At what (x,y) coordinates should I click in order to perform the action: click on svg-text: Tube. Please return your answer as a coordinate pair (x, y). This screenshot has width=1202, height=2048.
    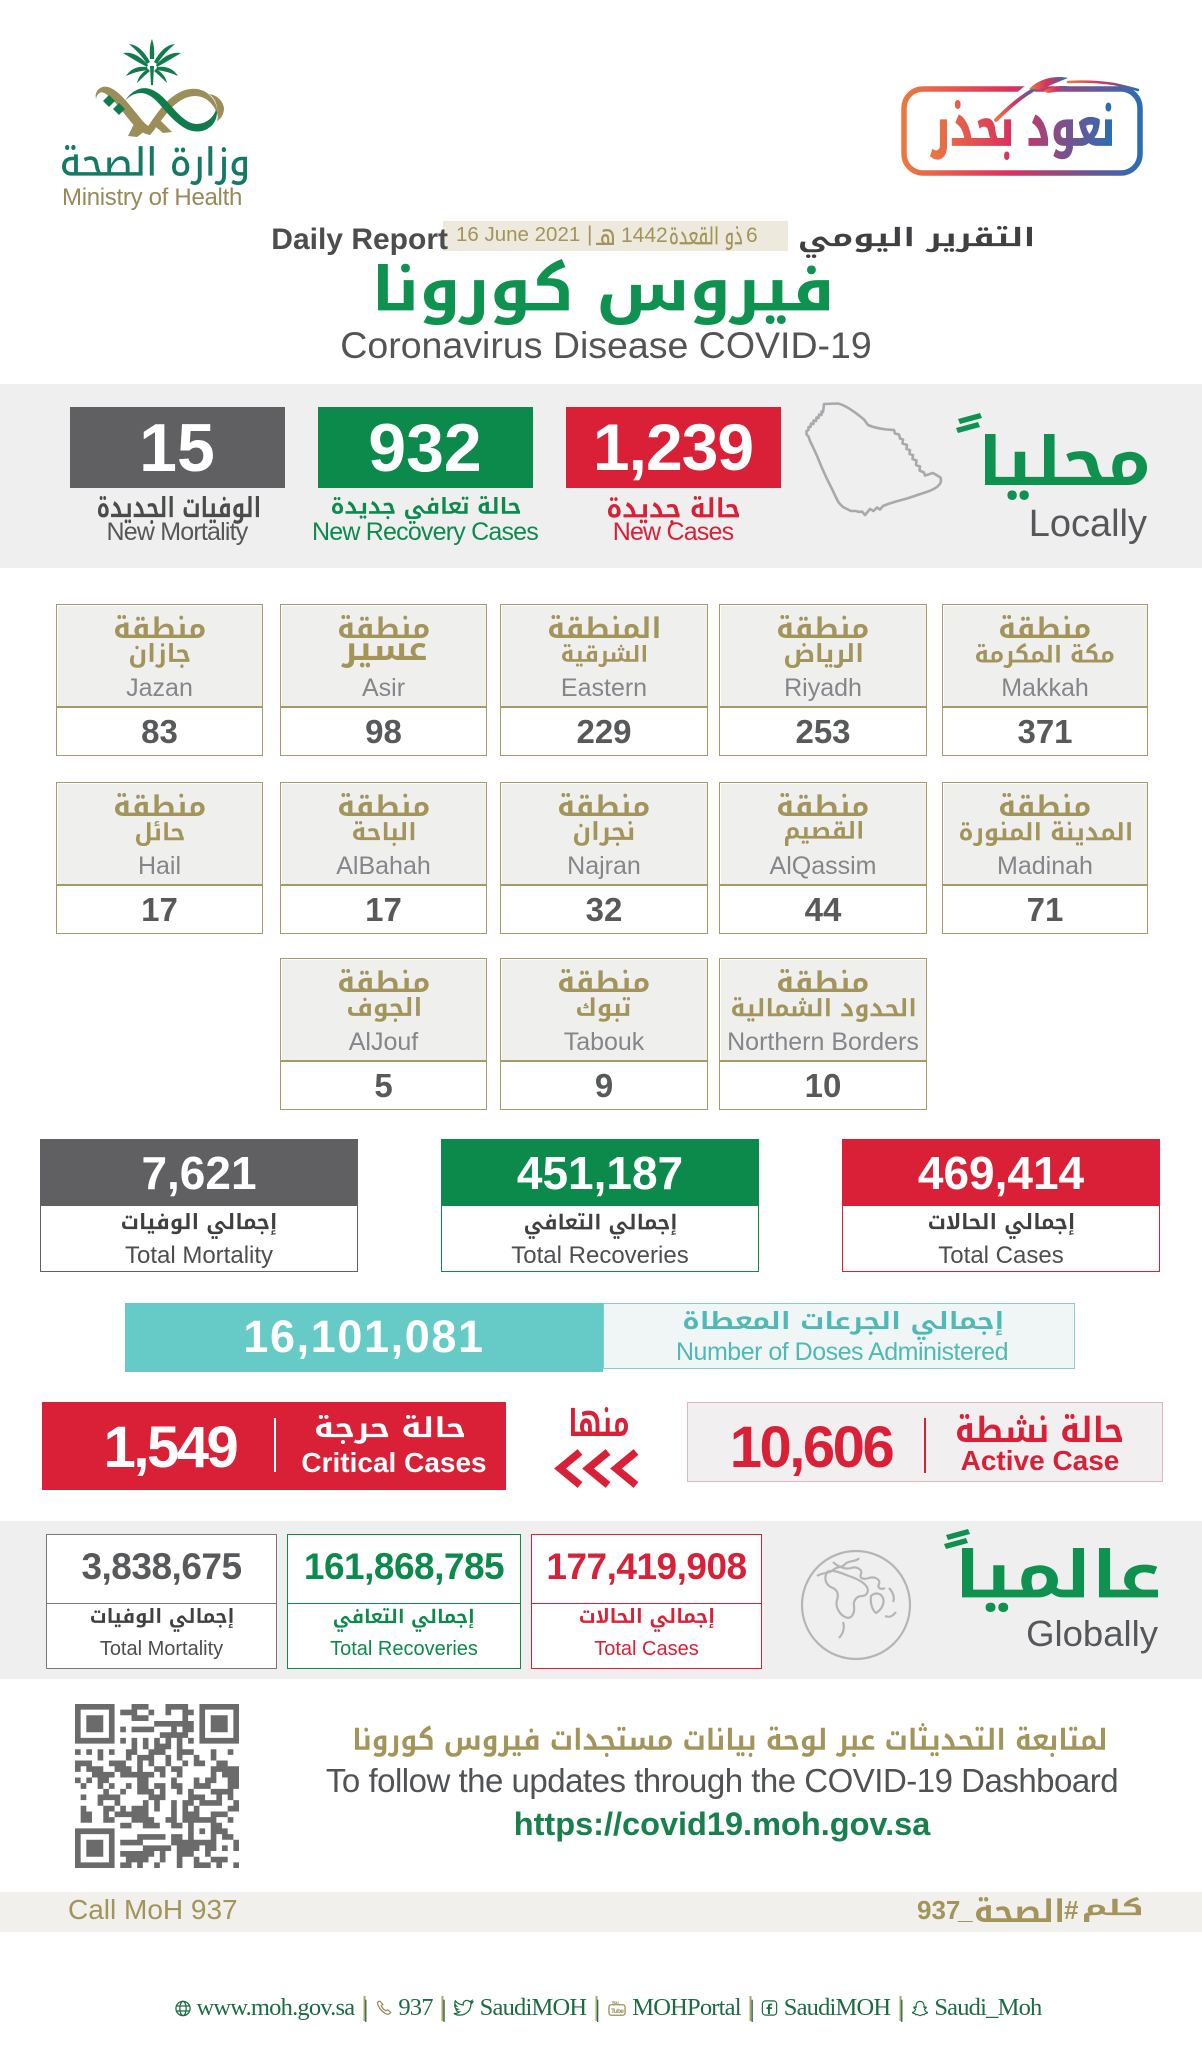
    Looking at the image, I should click on (617, 2011).